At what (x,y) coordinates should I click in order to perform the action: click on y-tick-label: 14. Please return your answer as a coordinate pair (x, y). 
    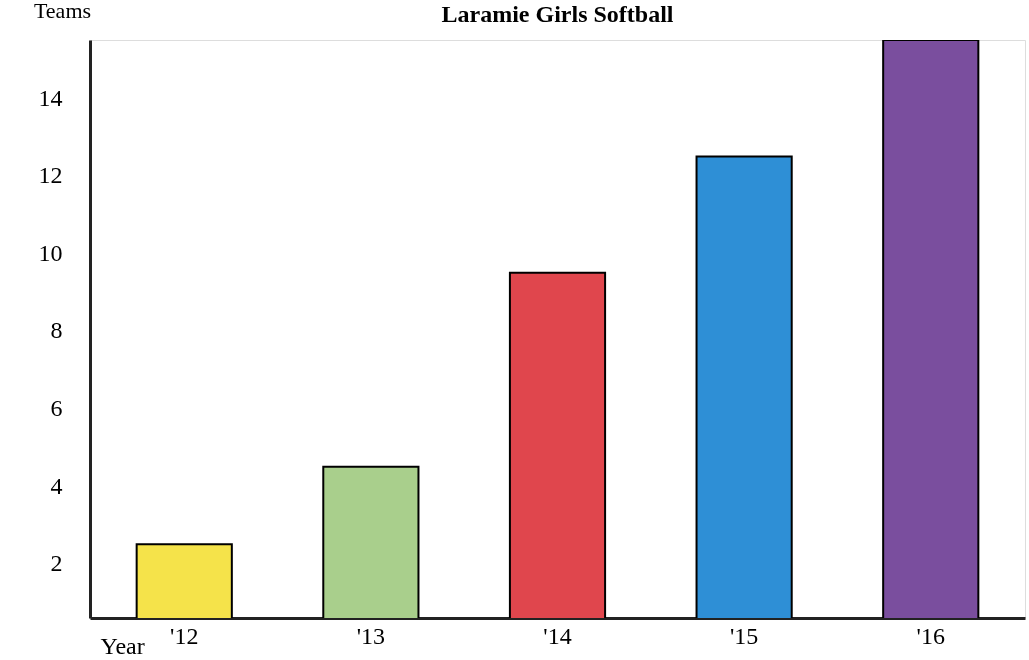
    Looking at the image, I should click on (50, 97).